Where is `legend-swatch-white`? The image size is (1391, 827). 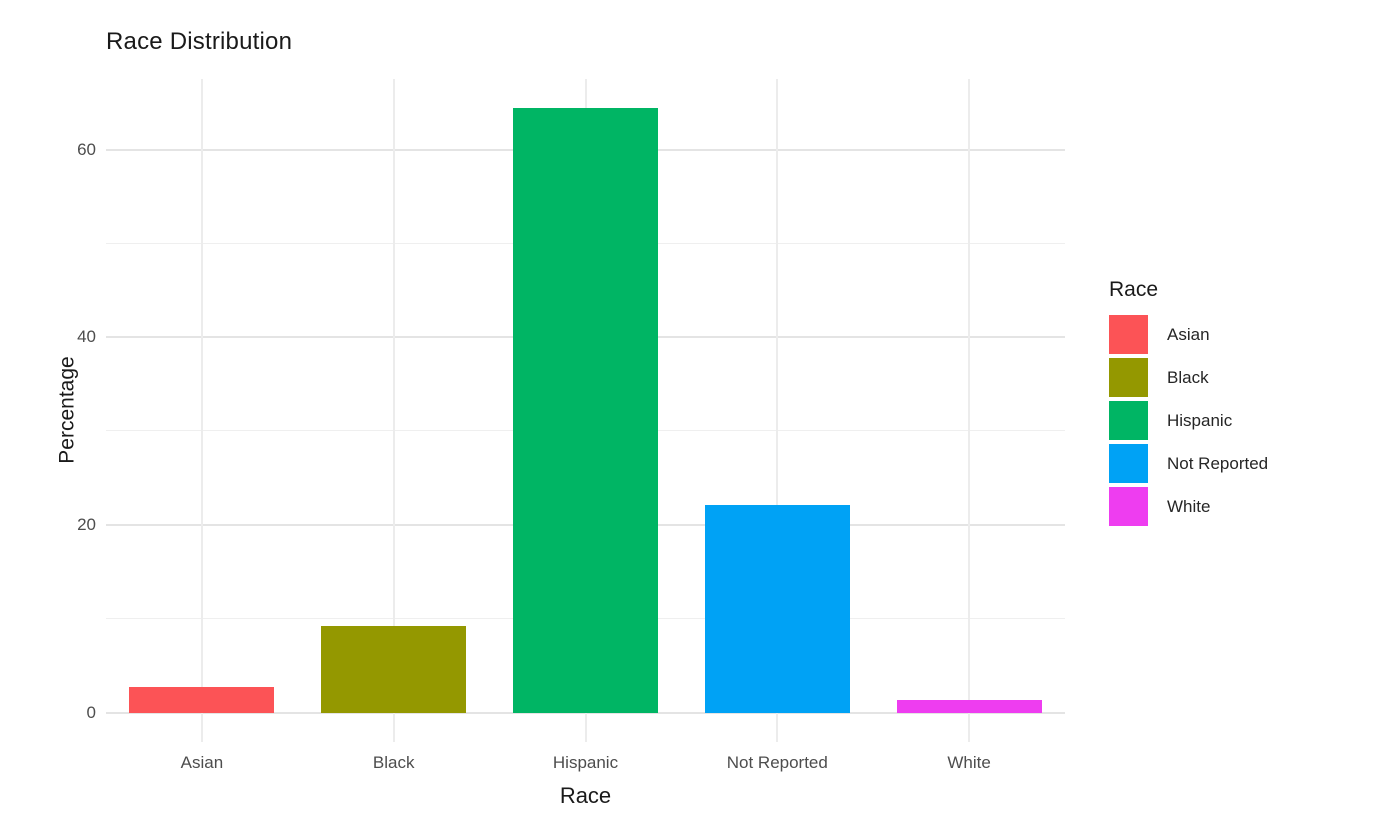 legend-swatch-white is located at coordinates (1128, 506).